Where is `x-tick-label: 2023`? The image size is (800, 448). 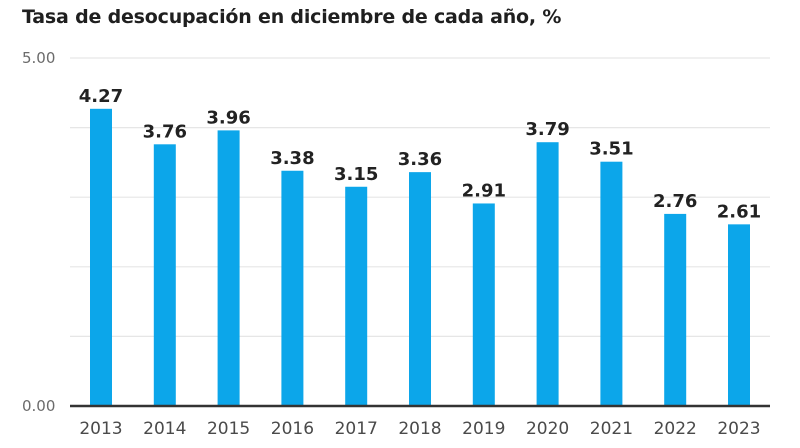
x-tick-label: 2023 is located at coordinates (738, 429).